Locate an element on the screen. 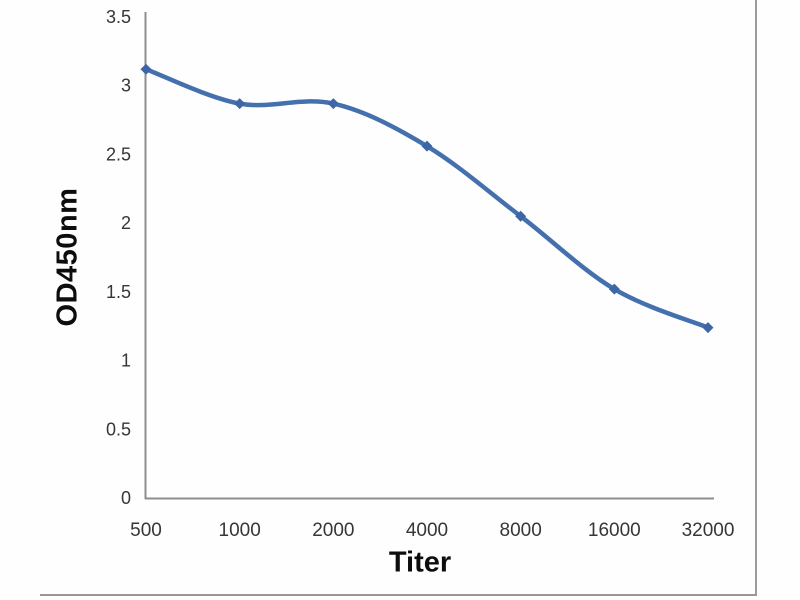 Image resolution: width=800 pixels, height=600 pixels. x-axis-title: Titer is located at coordinates (420, 562).